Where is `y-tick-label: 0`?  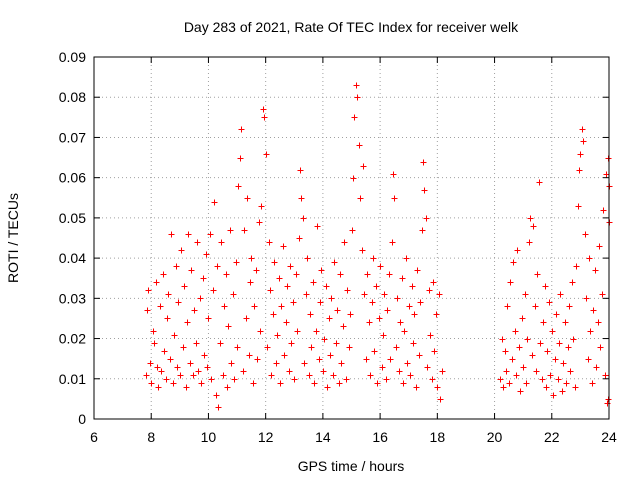
y-tick-label: 0 is located at coordinates (82, 419).